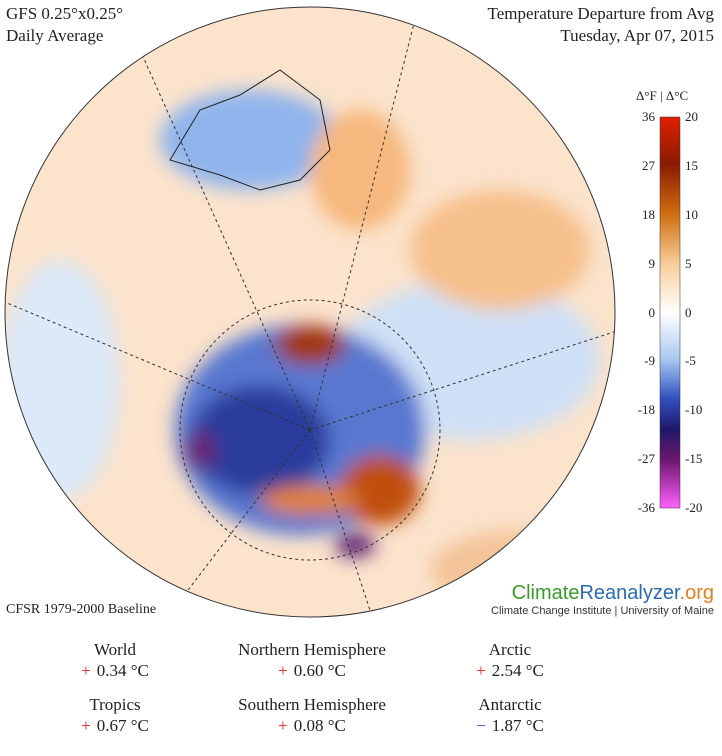 The height and width of the screenshot is (756, 722). I want to click on celsius-label: 5, so click(688, 263).